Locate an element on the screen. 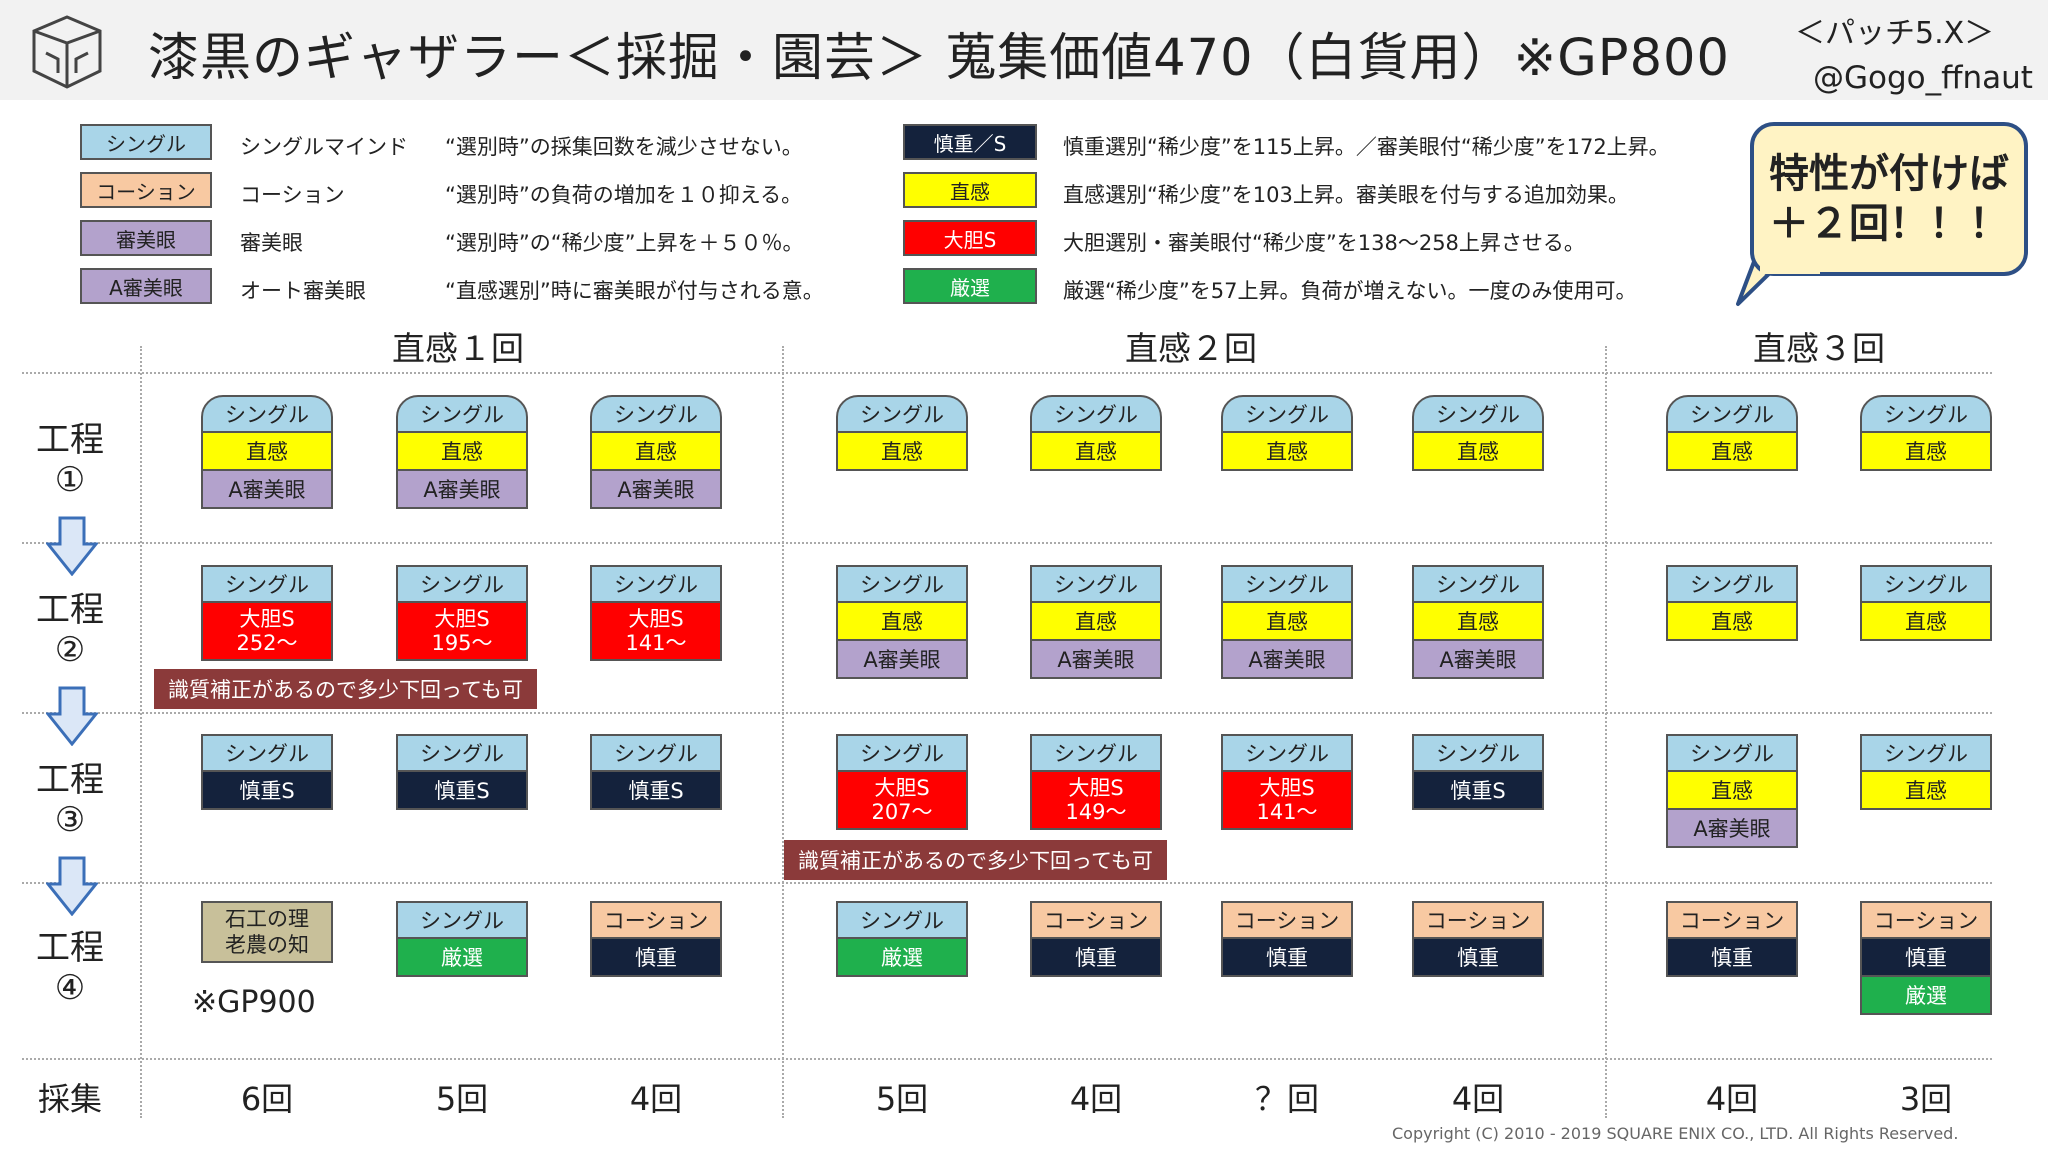 Image resolution: width=2048 pixels, height=1152 pixels. legend-badge-instinct: 直感 is located at coordinates (970, 190).